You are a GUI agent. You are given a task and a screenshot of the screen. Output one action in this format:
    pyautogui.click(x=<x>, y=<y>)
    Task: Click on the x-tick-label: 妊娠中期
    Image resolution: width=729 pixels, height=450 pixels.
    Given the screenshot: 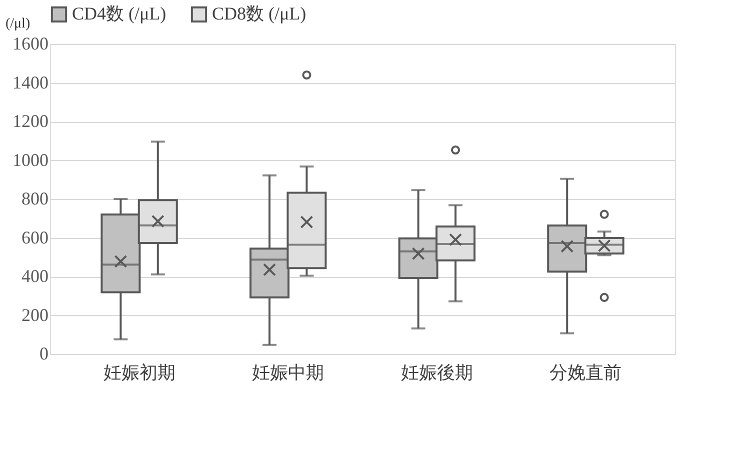 What is the action you would take?
    pyautogui.click(x=288, y=372)
    